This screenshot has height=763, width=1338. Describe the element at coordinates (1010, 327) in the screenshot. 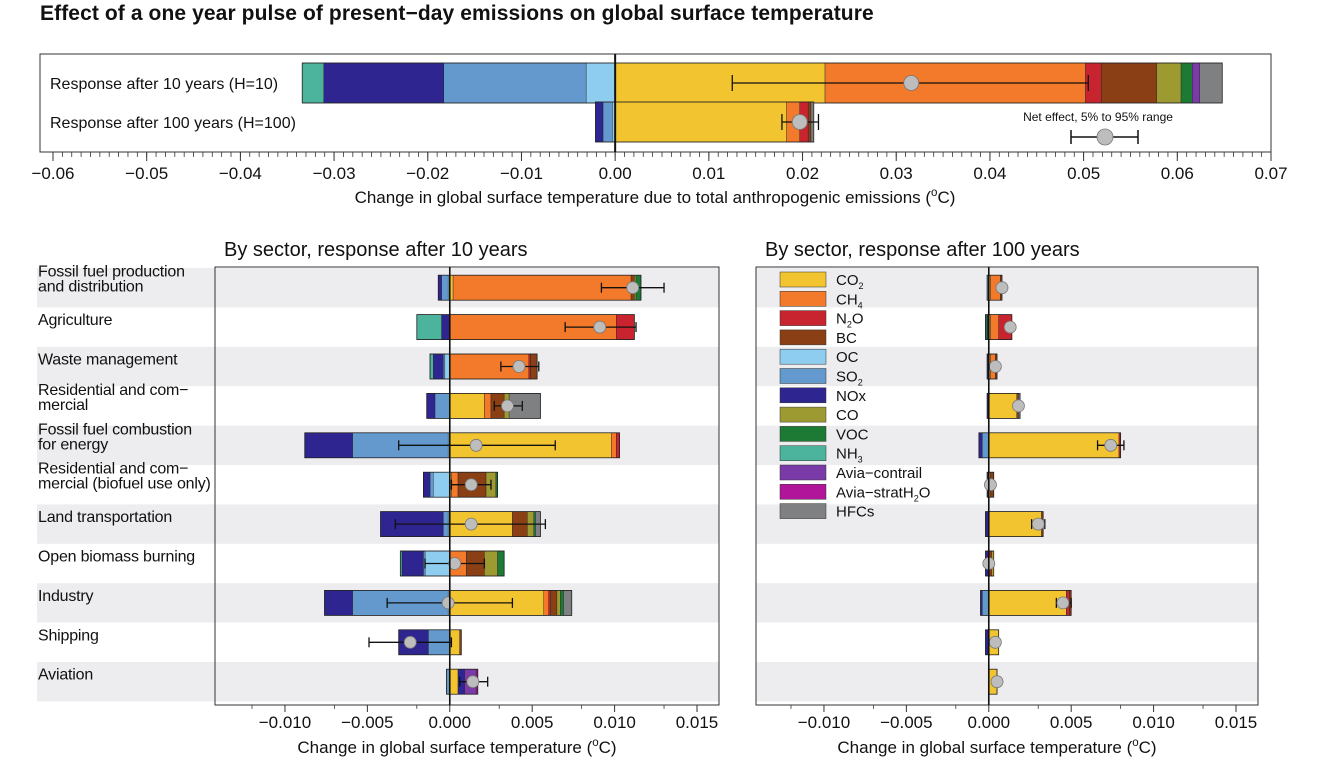

I see `sector-2-row-1-net-marker` at that location.